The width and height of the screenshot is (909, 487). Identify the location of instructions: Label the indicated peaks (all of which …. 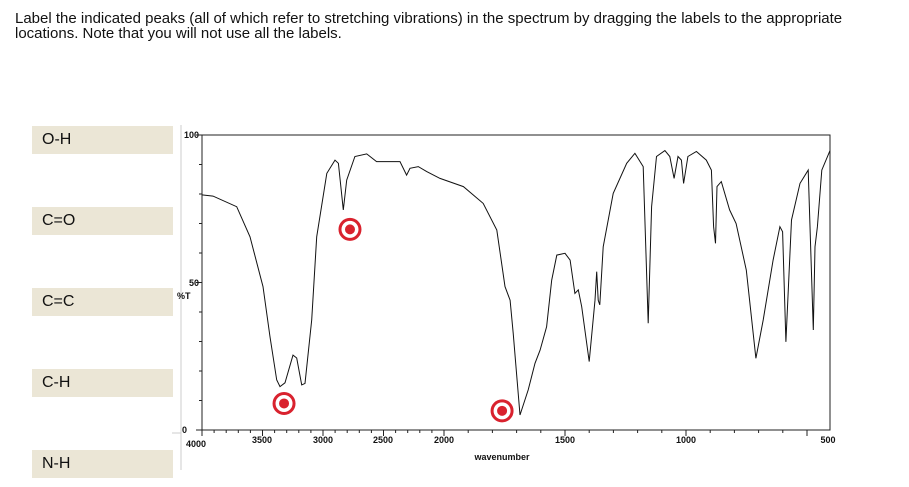
(429, 26).